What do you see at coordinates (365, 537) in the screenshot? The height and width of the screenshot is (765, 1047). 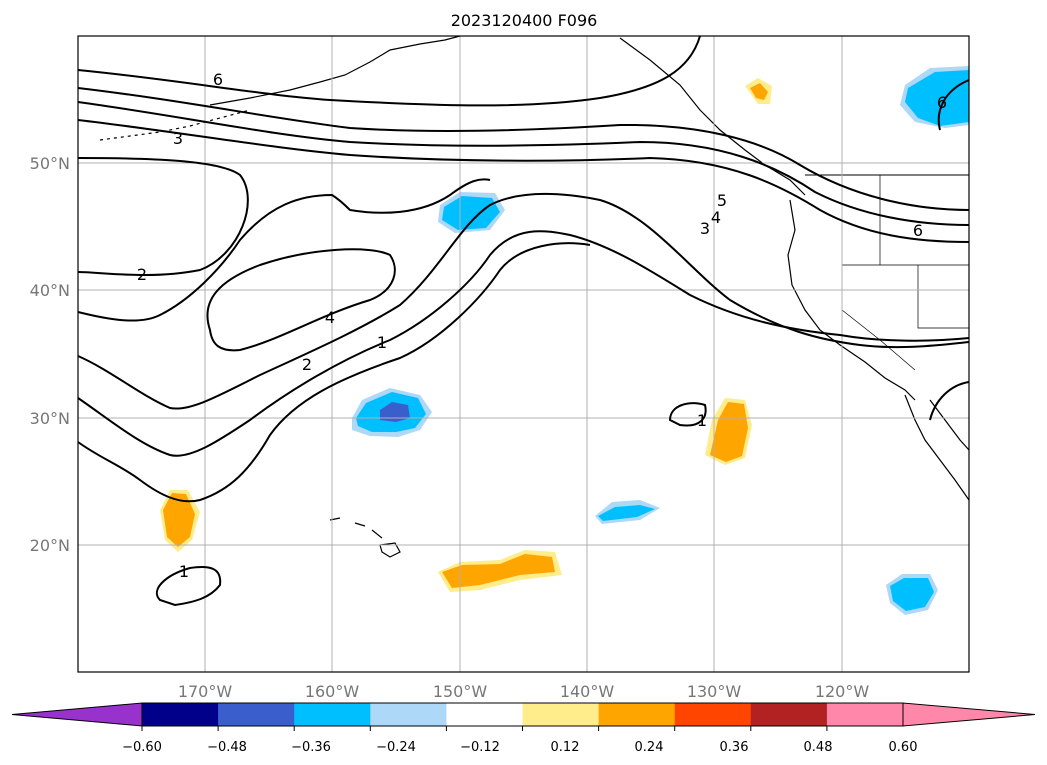 I see `hawaii-islands` at bounding box center [365, 537].